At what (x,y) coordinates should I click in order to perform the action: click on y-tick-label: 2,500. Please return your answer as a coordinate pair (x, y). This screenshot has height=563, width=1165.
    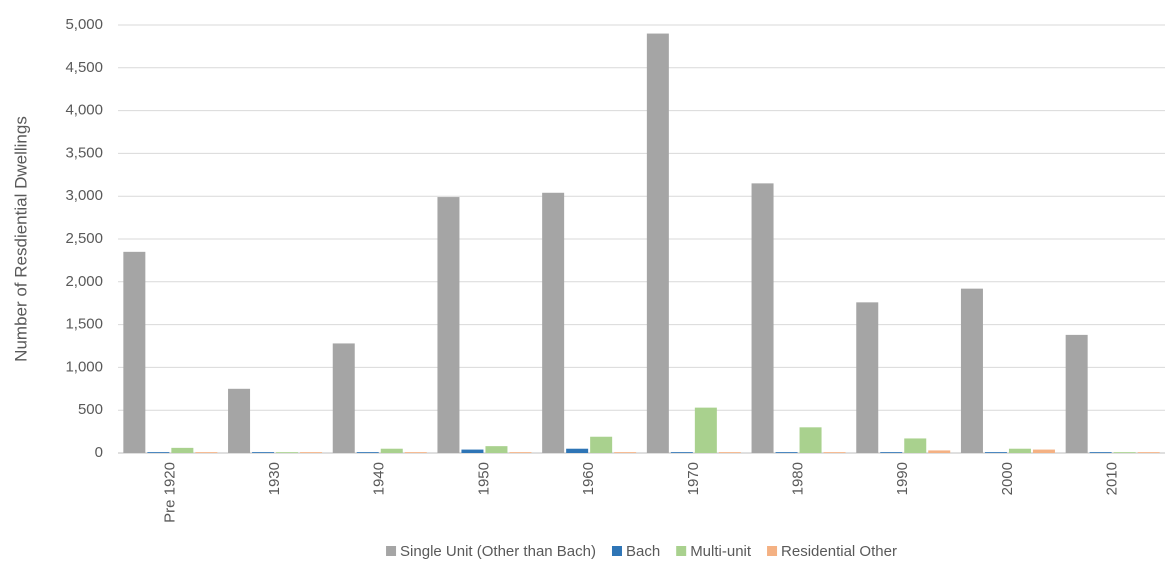
    Looking at the image, I should click on (84, 238).